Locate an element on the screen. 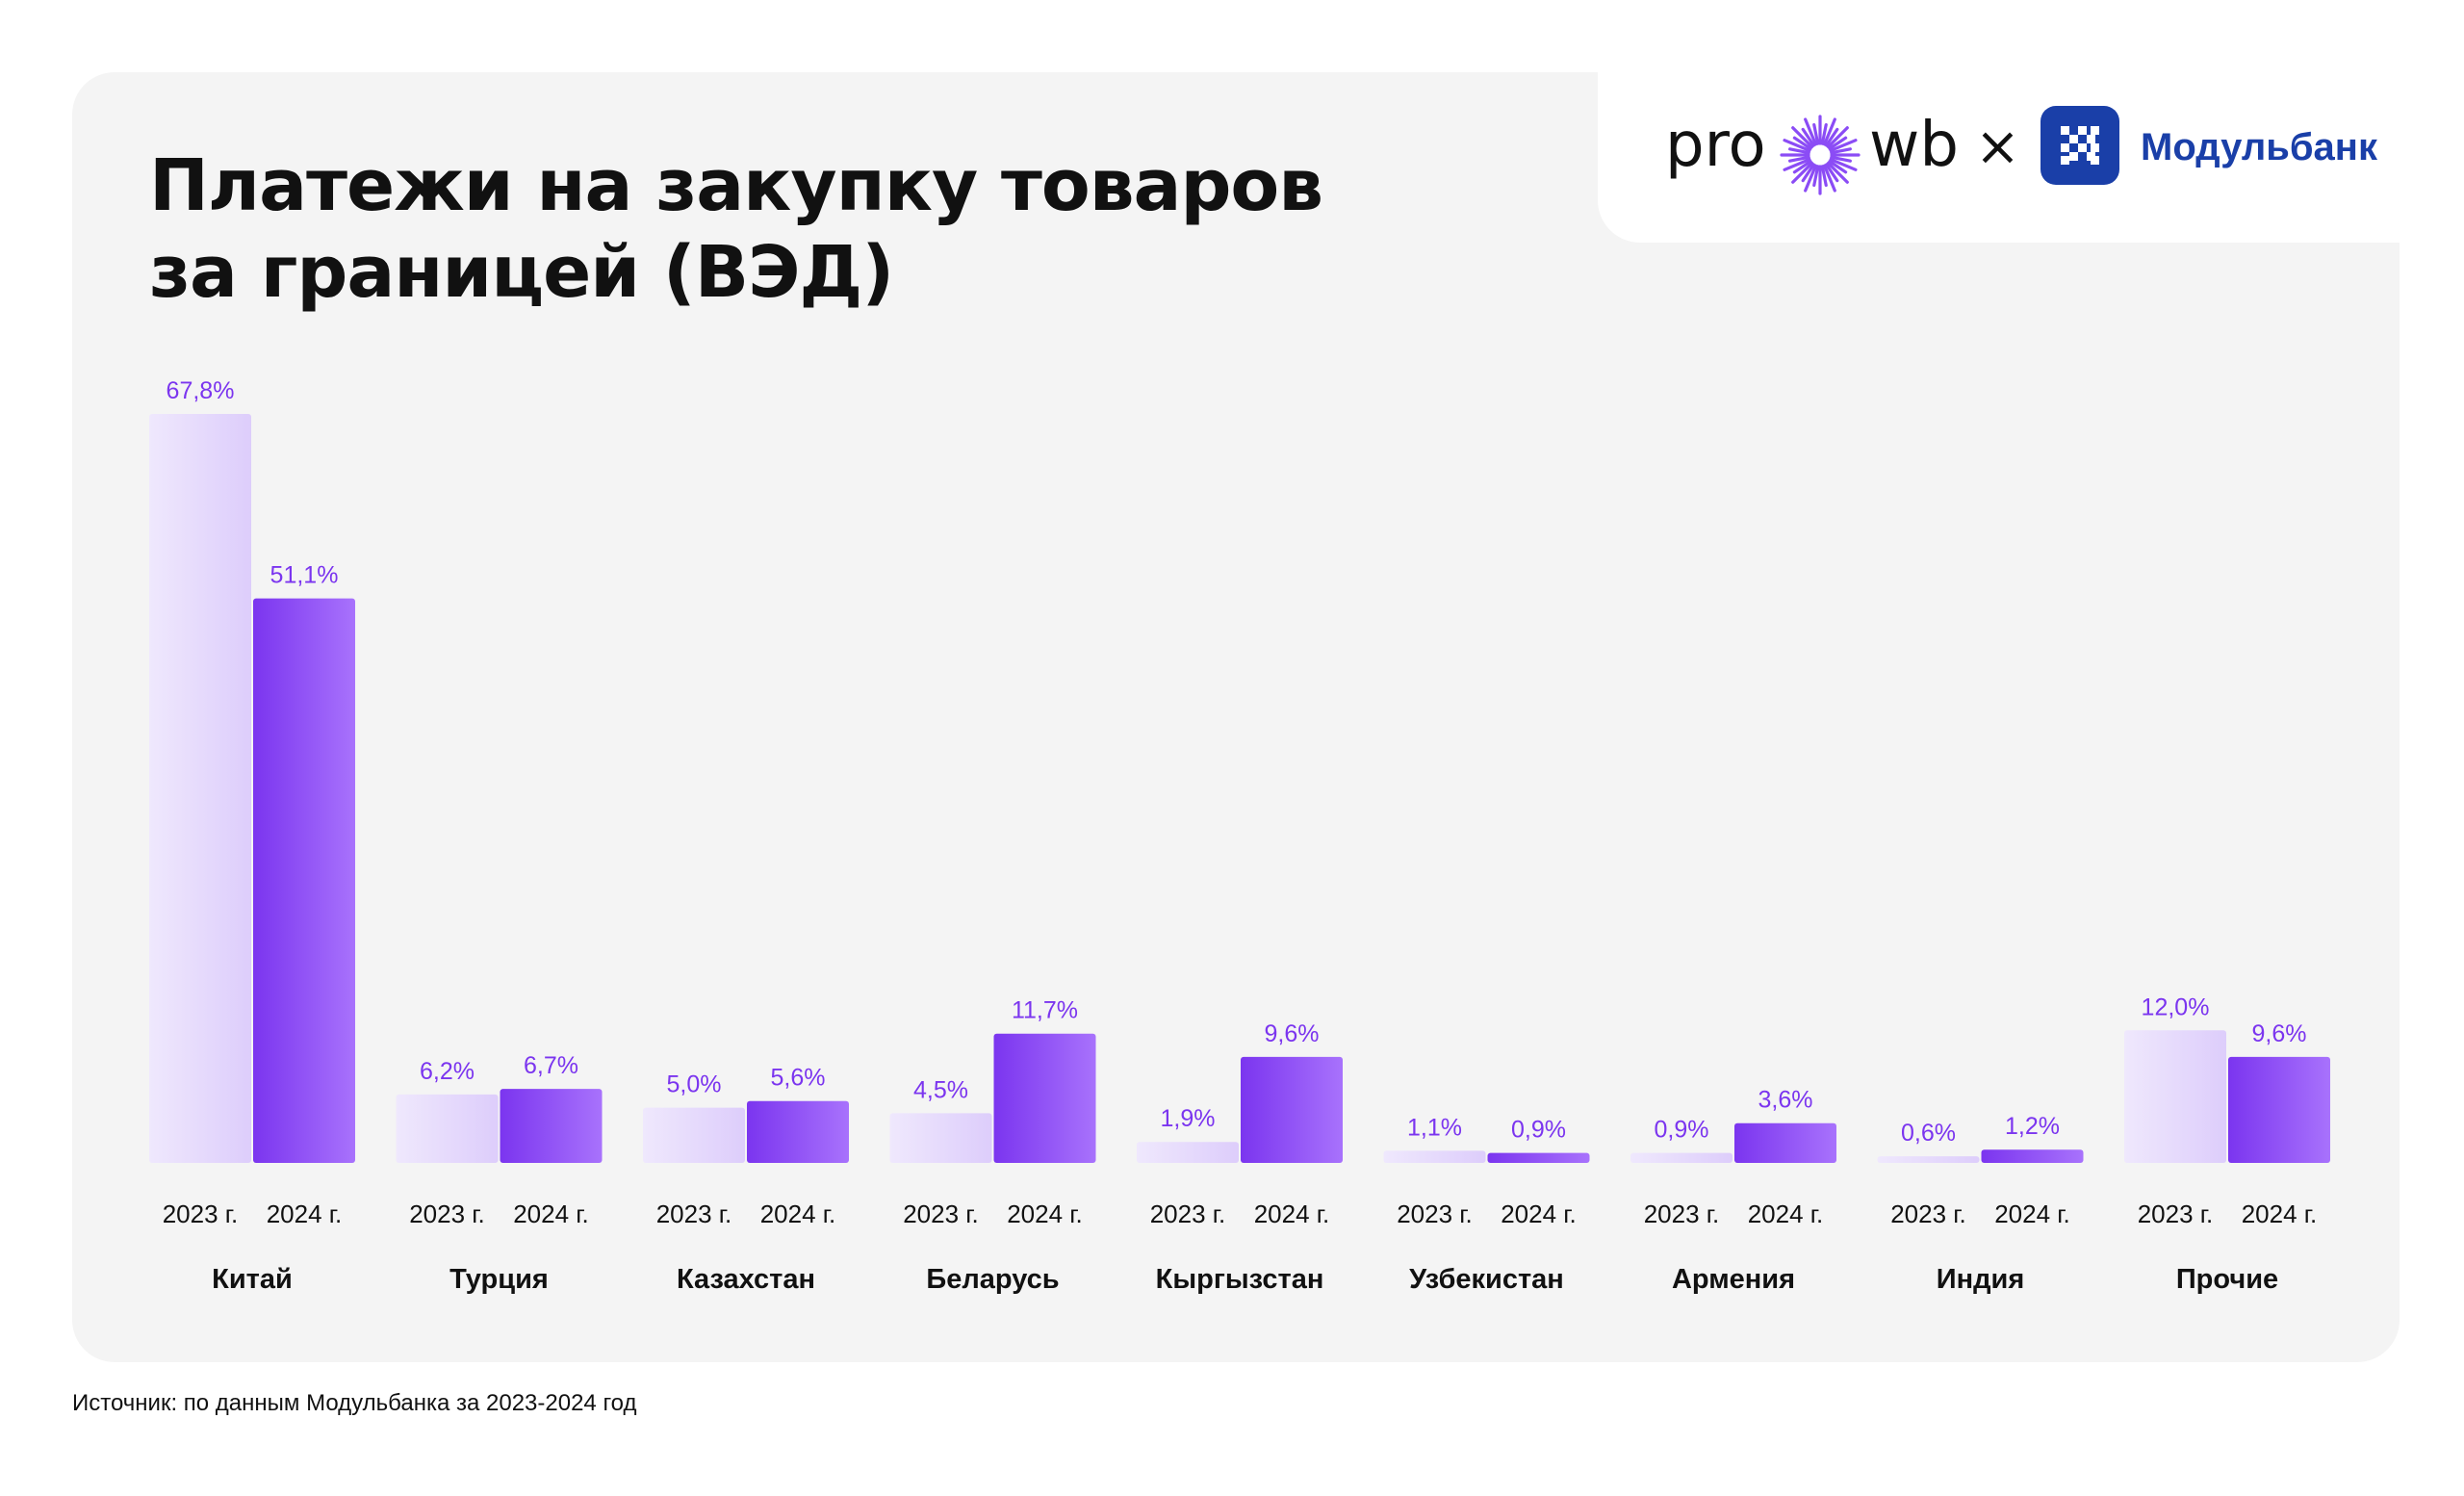  category-label: Узбекистан is located at coordinates (1486, 1279).